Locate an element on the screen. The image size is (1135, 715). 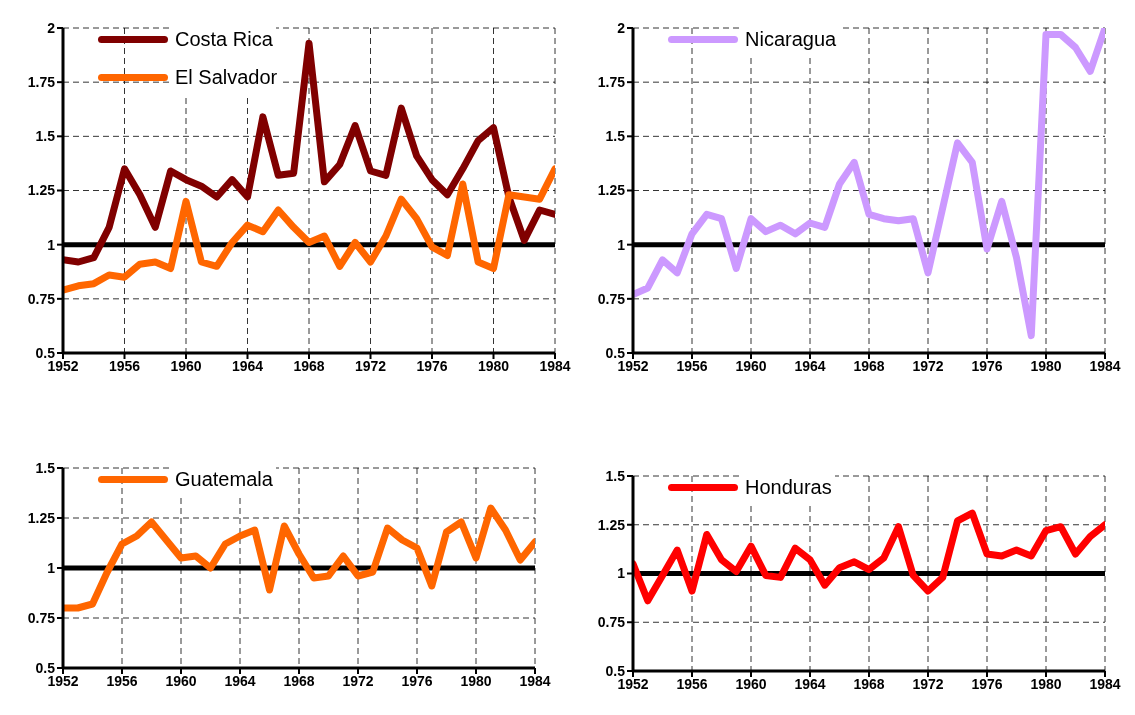
legend-label: Honduras is located at coordinates (788, 487).